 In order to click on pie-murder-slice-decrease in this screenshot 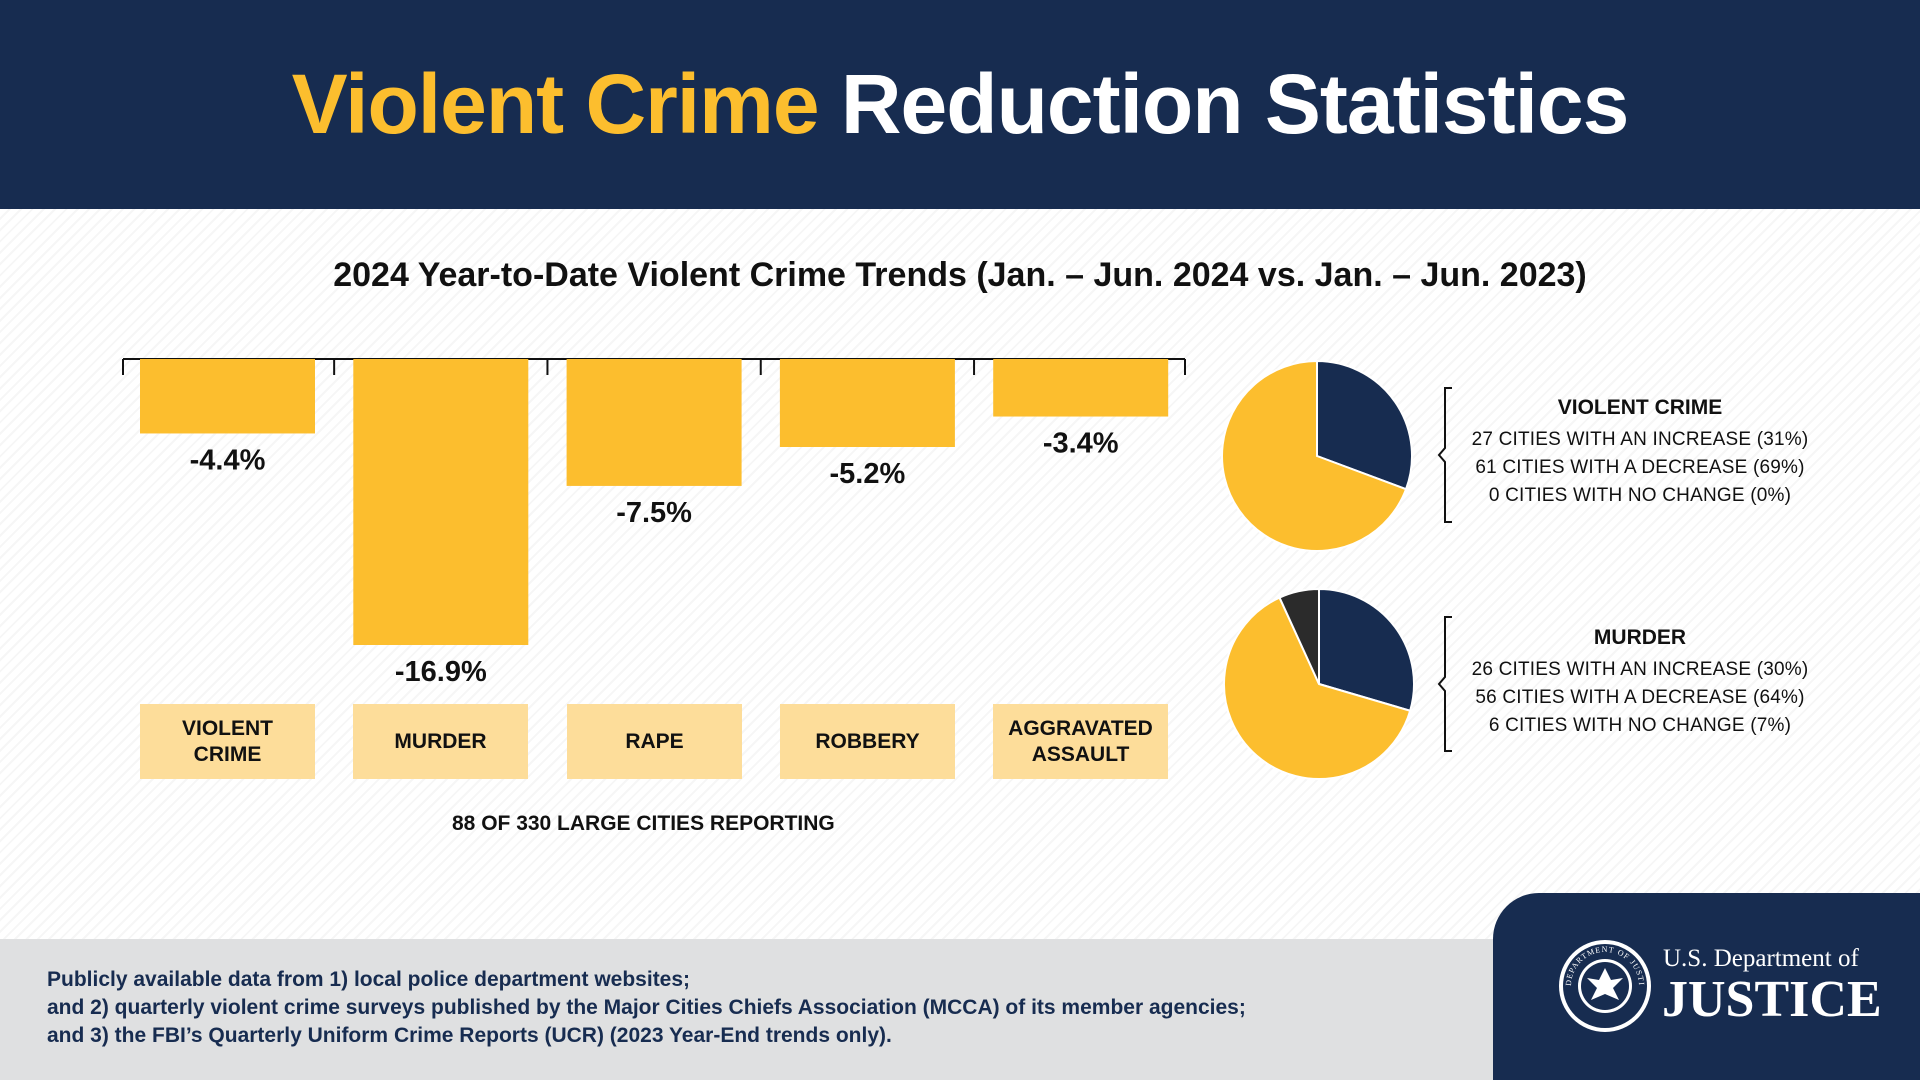, I will do `click(1317, 688)`.